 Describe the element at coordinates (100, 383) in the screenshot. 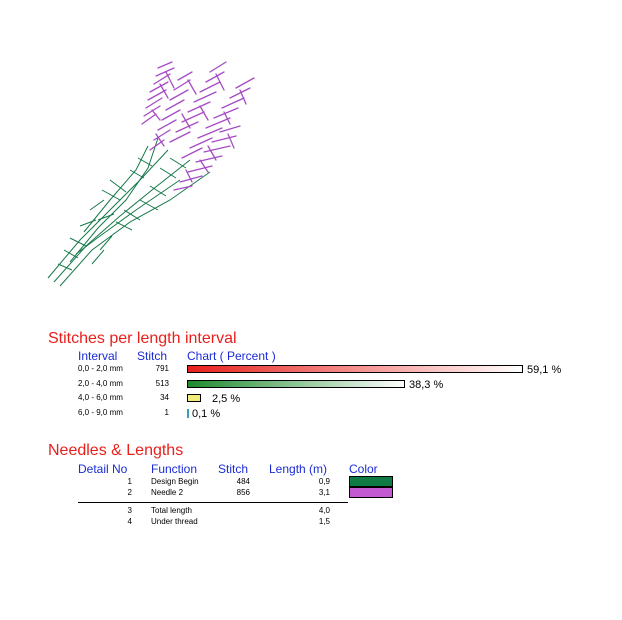

I see `interval-label: 2,0 - 4,0 mm` at that location.